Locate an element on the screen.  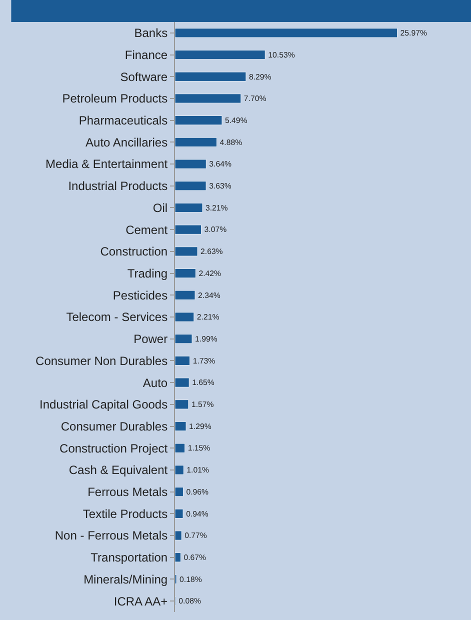
y-tick-label: Finance is located at coordinates (146, 55).